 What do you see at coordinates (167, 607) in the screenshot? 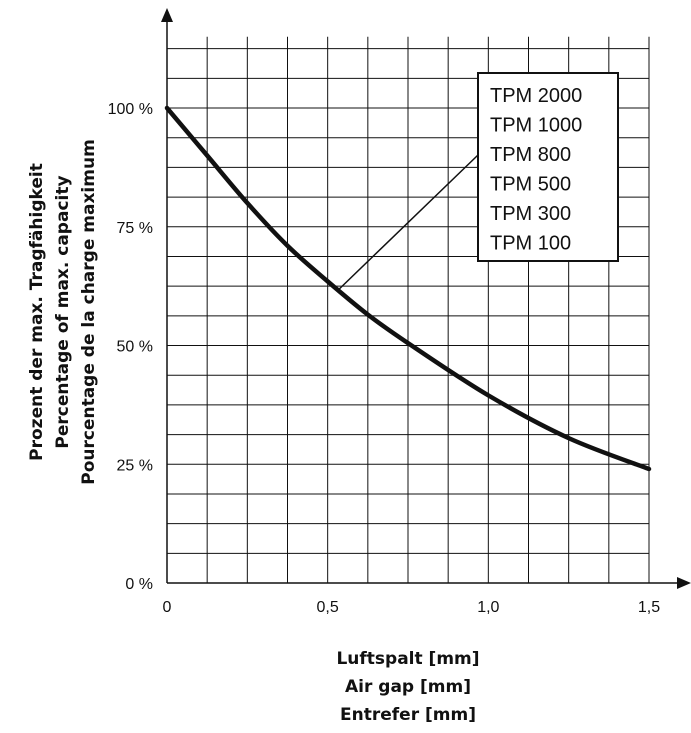
I see `x-tick-label: 0` at bounding box center [167, 607].